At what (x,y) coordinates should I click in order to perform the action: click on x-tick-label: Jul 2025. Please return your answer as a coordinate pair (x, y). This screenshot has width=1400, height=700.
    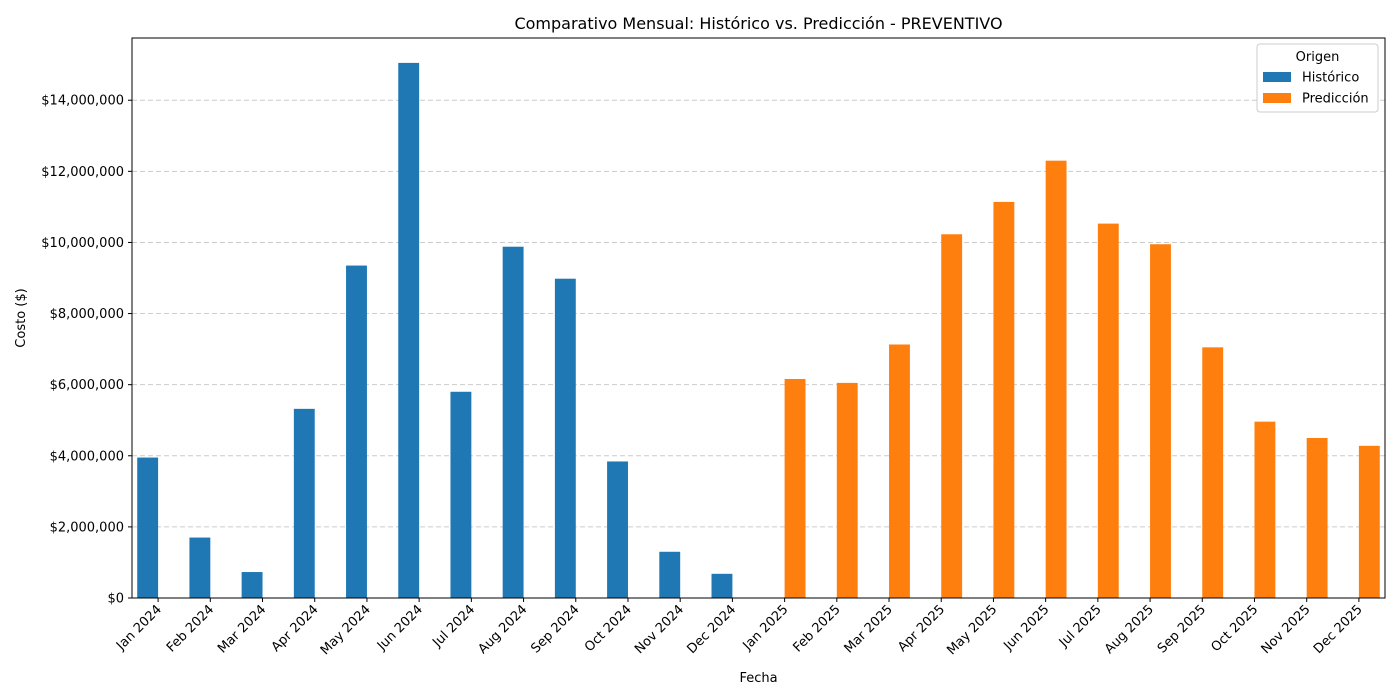
    Looking at the image, I should click on (1080, 626).